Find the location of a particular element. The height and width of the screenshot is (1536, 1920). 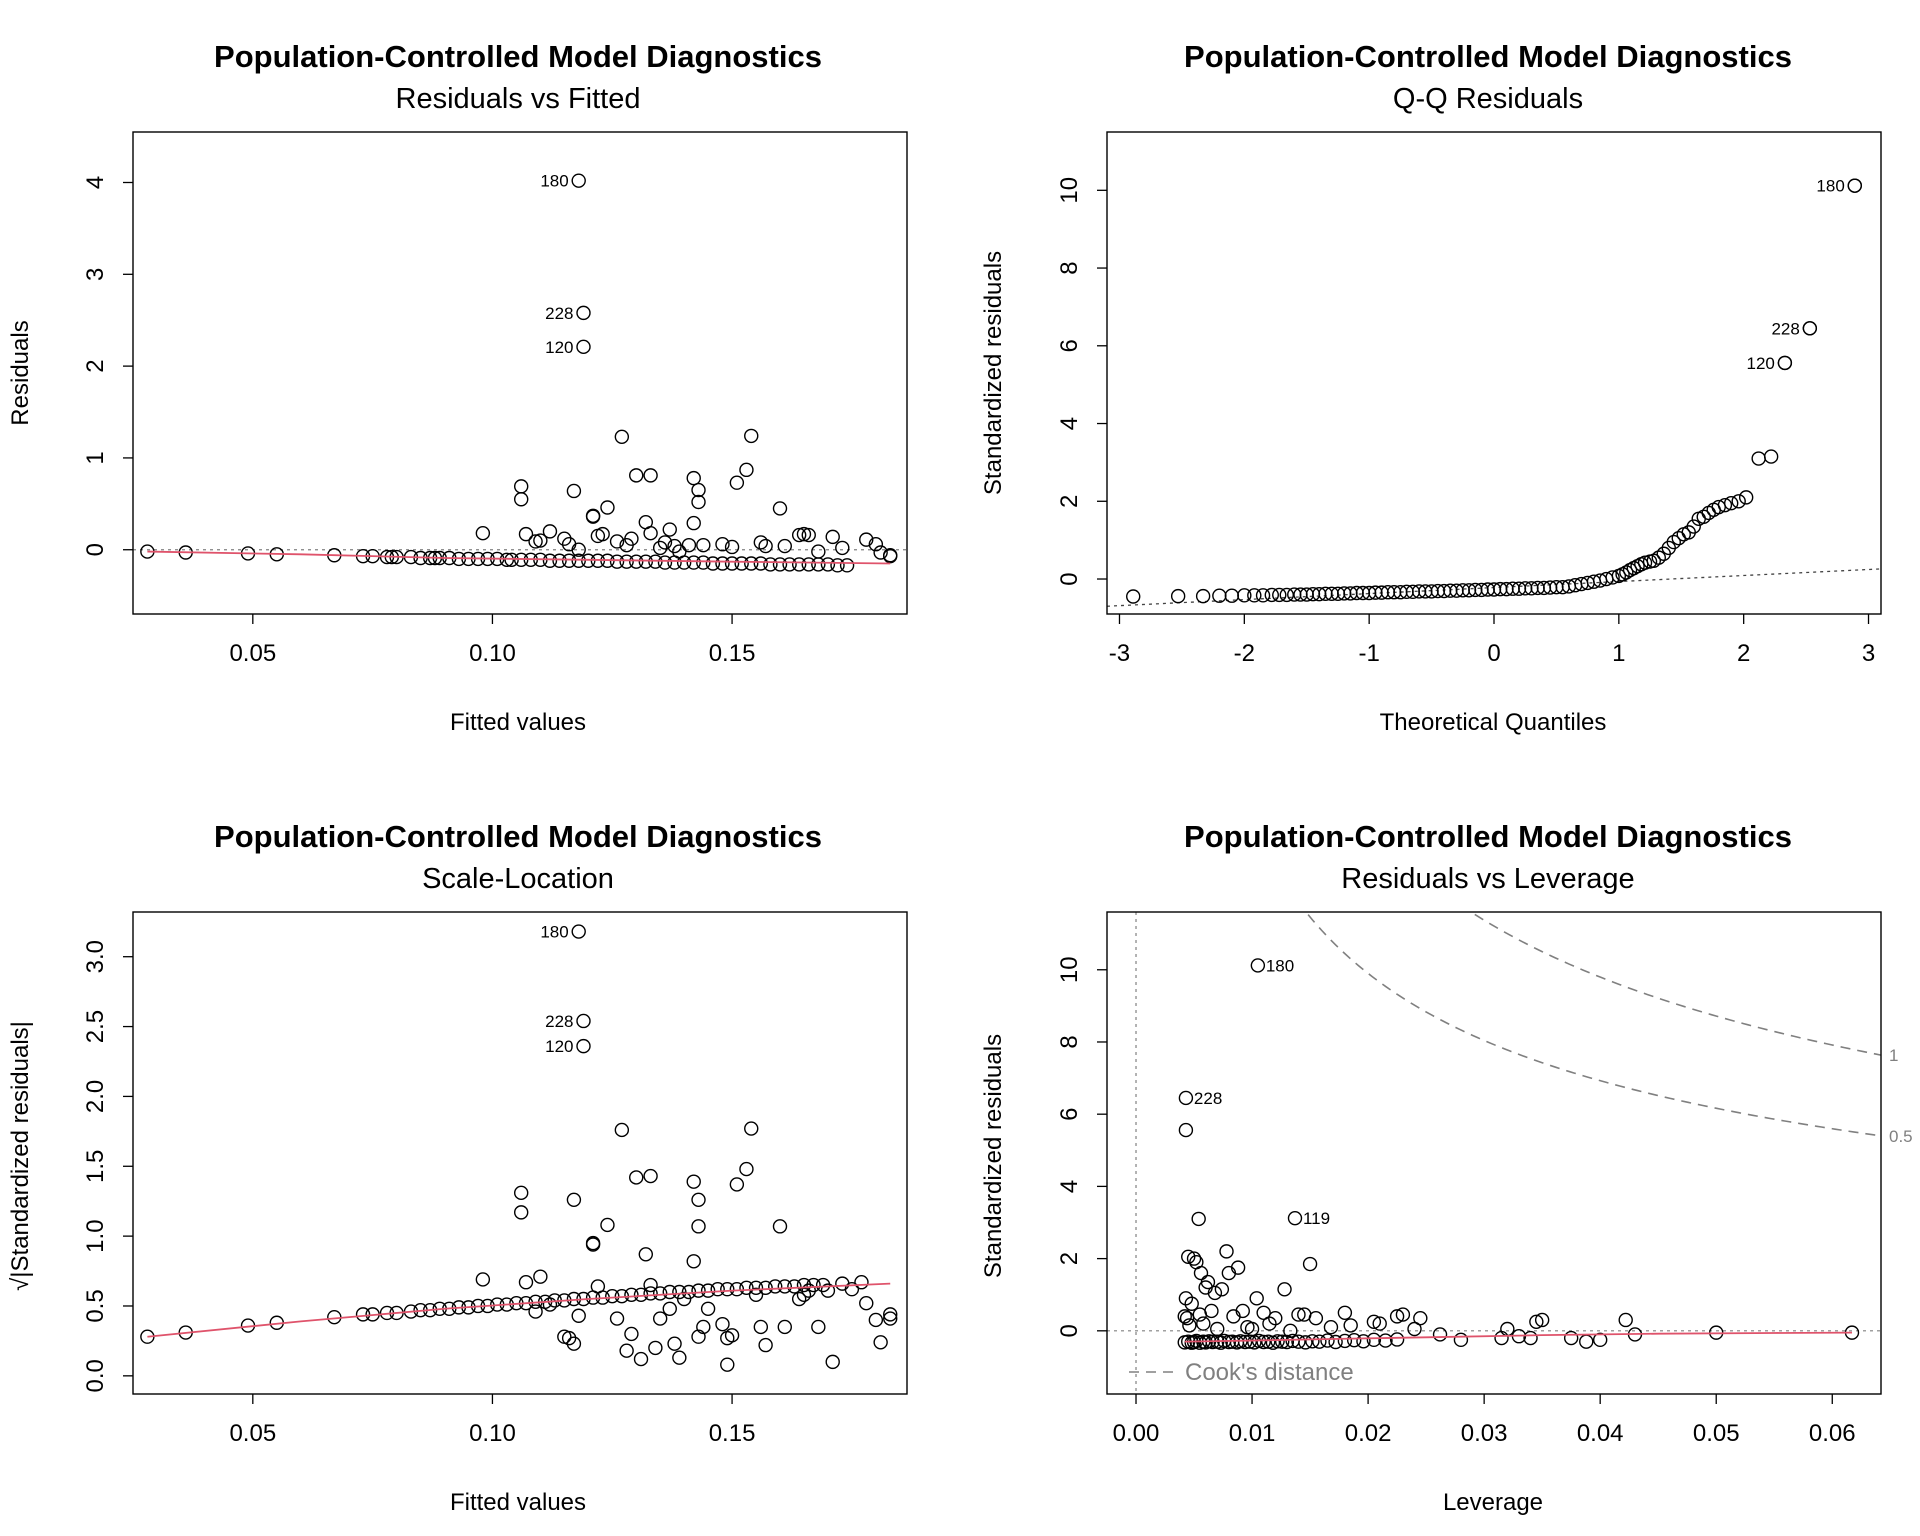

cooks-contour-label: 0.5 is located at coordinates (1901, 1136).